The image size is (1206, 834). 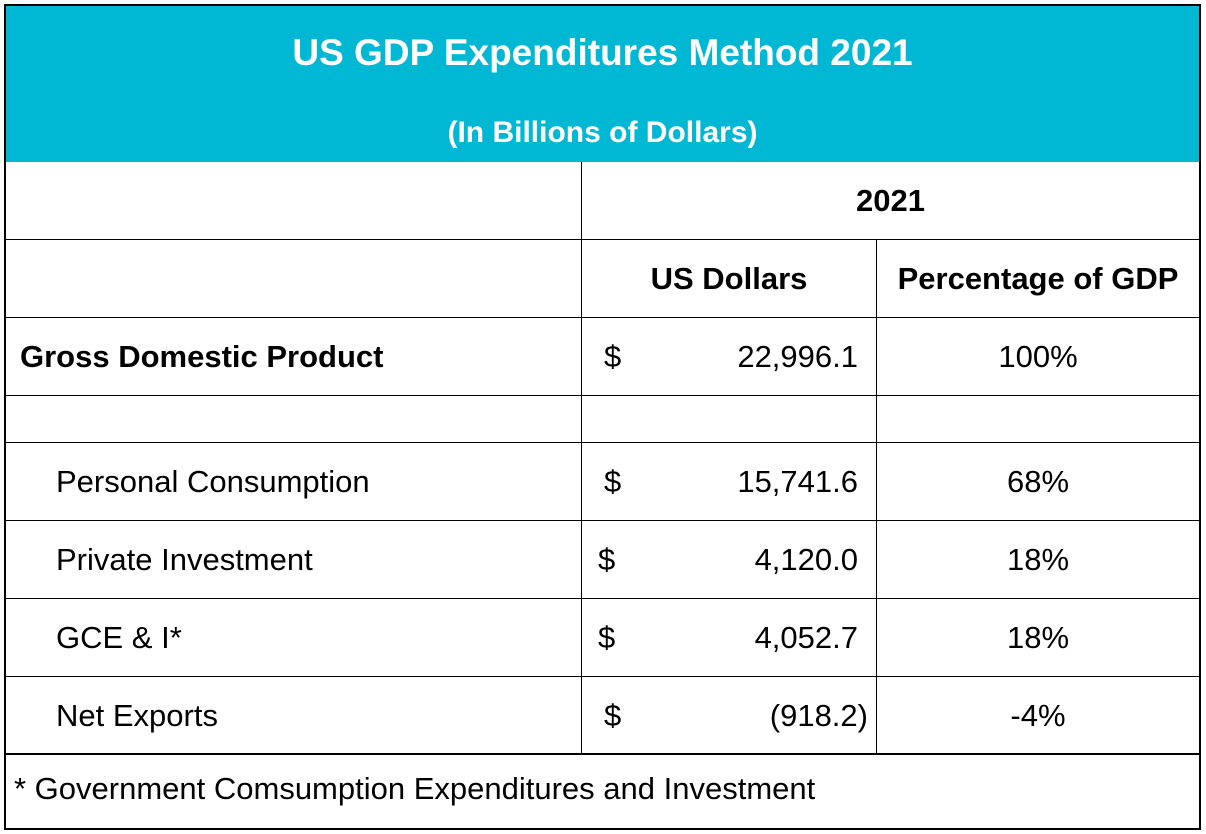 What do you see at coordinates (1038, 356) in the screenshot?
I see `gdp-row-percent: 100%` at bounding box center [1038, 356].